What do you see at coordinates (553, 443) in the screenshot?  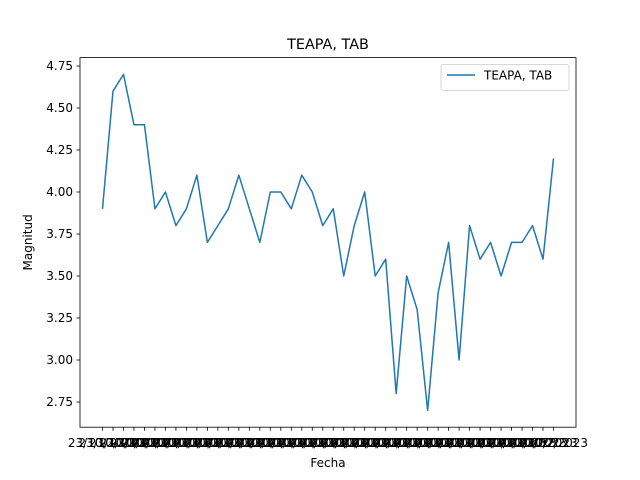 I see `x-tick-label-last: 23/02/2023` at bounding box center [553, 443].